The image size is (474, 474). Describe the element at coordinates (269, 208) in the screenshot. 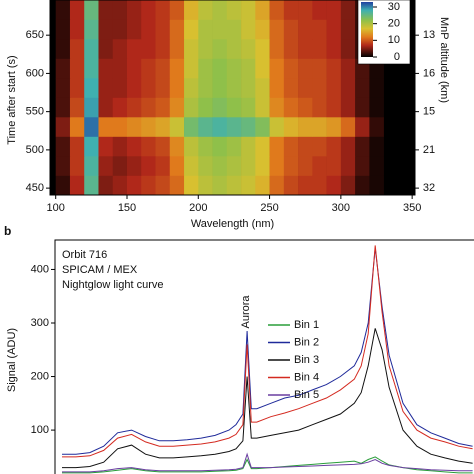

I see `x-tick-label: 250` at that location.